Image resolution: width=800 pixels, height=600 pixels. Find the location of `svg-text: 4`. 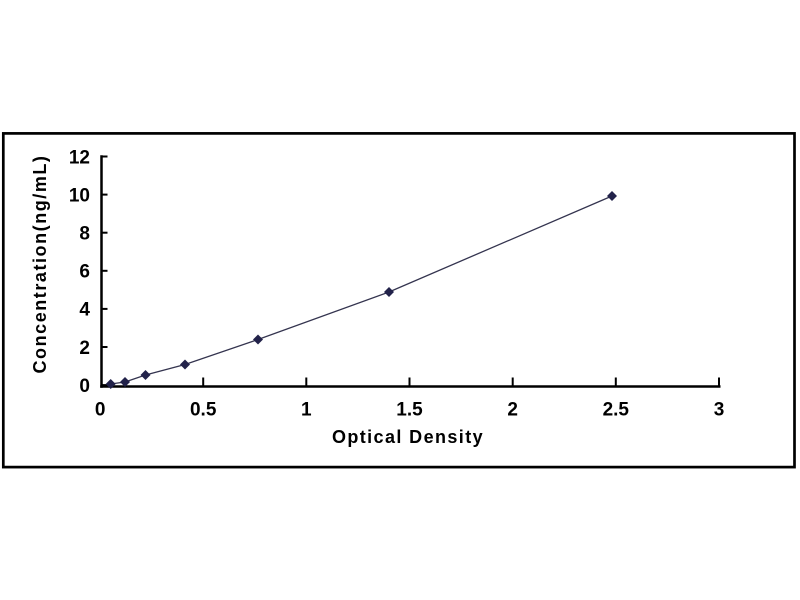

svg-text: 4 is located at coordinates (84, 310).